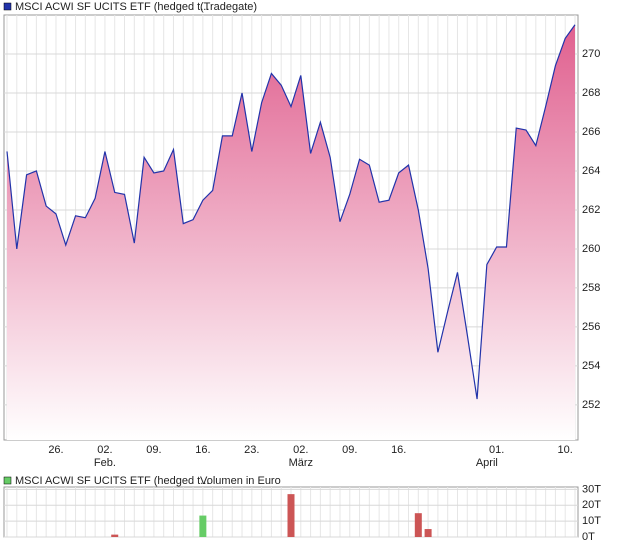 The image size is (620, 551). What do you see at coordinates (591, 505) in the screenshot?
I see `y-tick-label: 20T` at bounding box center [591, 505].